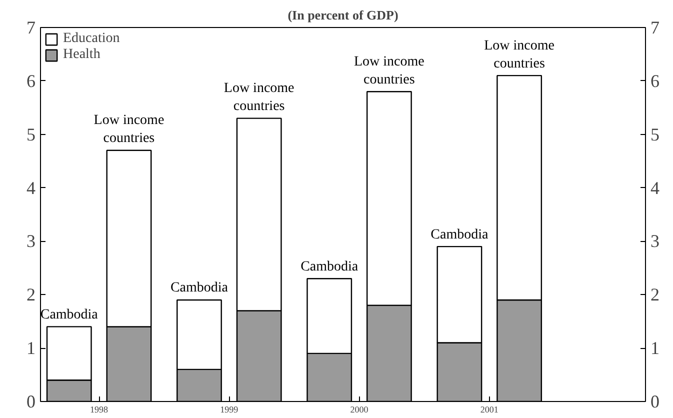 The height and width of the screenshot is (418, 673). I want to click on y2-tick-label: 4, so click(655, 188).